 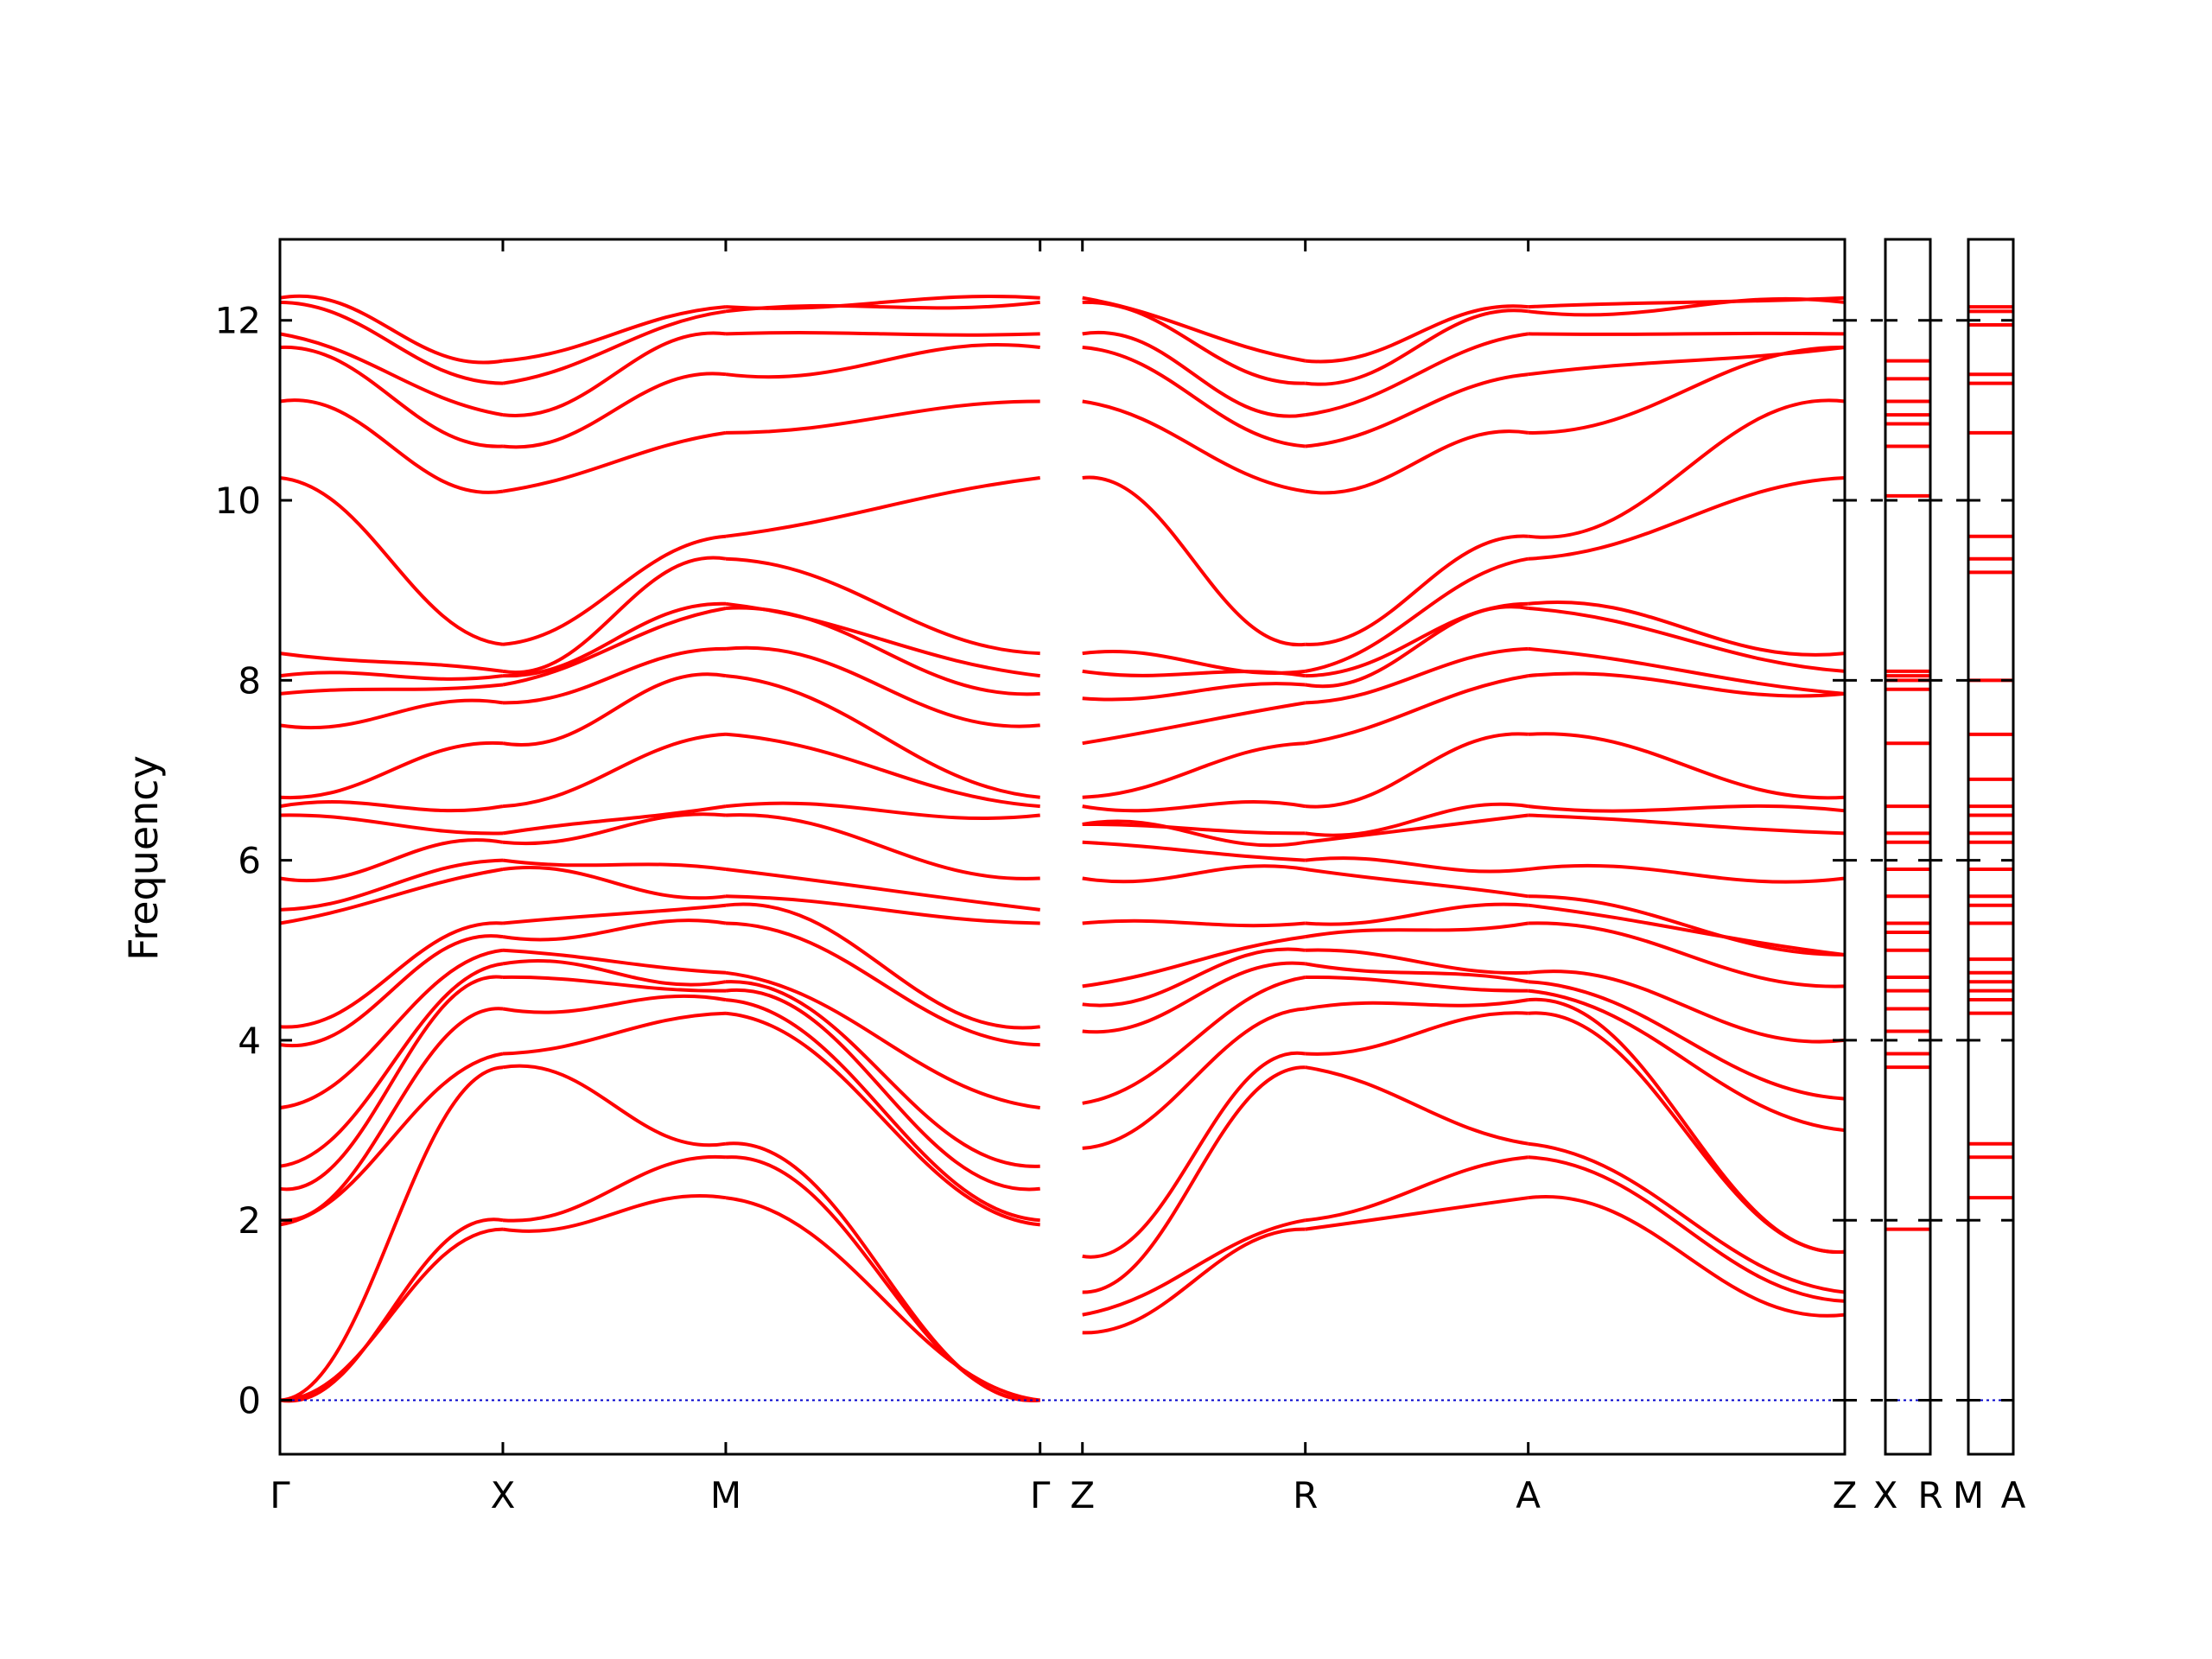 I want to click on y-tick-label: 4, so click(x=249, y=1041).